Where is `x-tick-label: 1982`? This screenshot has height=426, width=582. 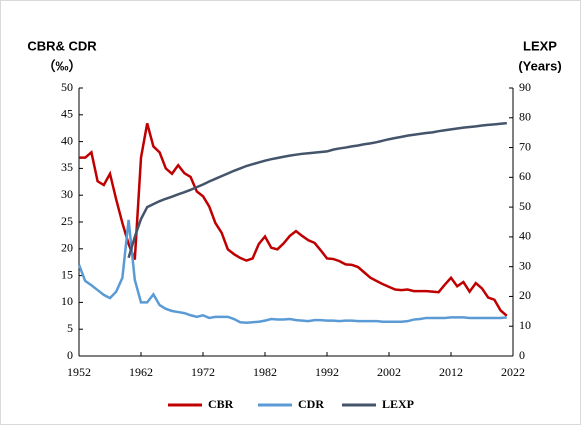
x-tick-label: 1982 is located at coordinates (265, 372).